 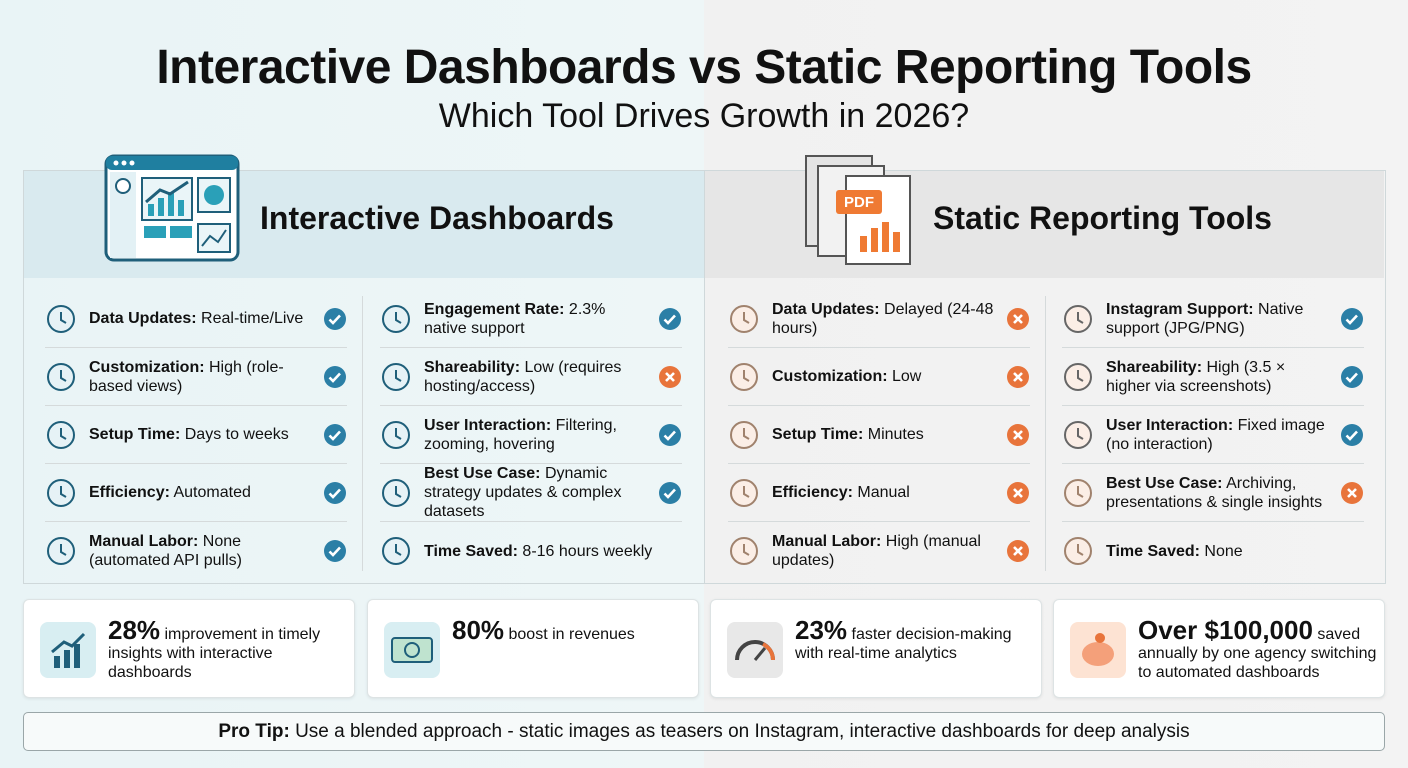 What do you see at coordinates (859, 202) in the screenshot?
I see `svg-text: PDF` at bounding box center [859, 202].